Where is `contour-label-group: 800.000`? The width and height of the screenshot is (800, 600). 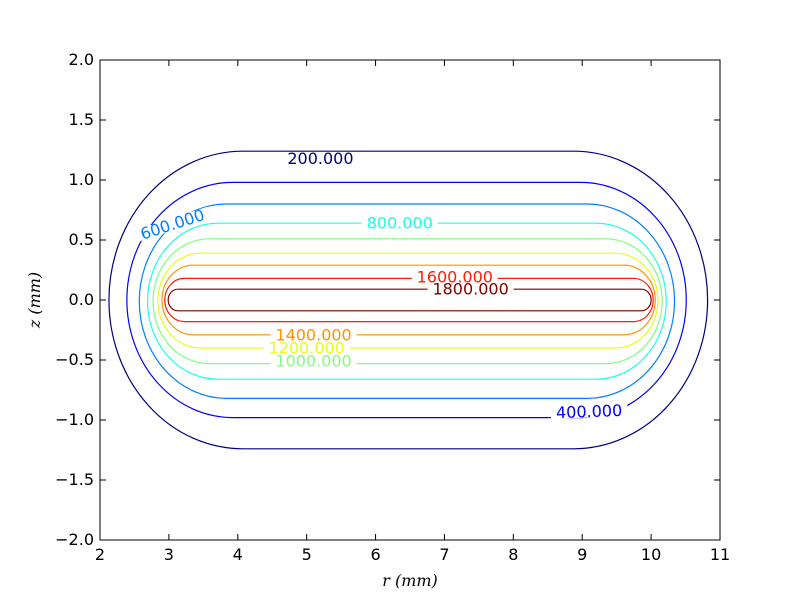 contour-label-group: 800.000 is located at coordinates (399, 223).